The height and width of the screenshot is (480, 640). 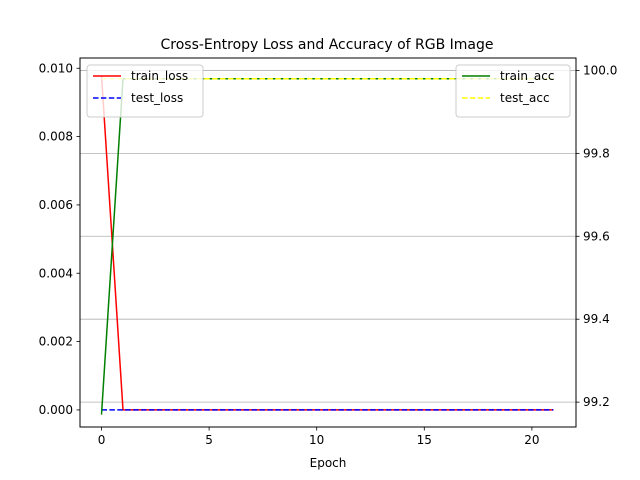 What do you see at coordinates (56, 205) in the screenshot?
I see `y-left-tick-label-3: 0.006` at bounding box center [56, 205].